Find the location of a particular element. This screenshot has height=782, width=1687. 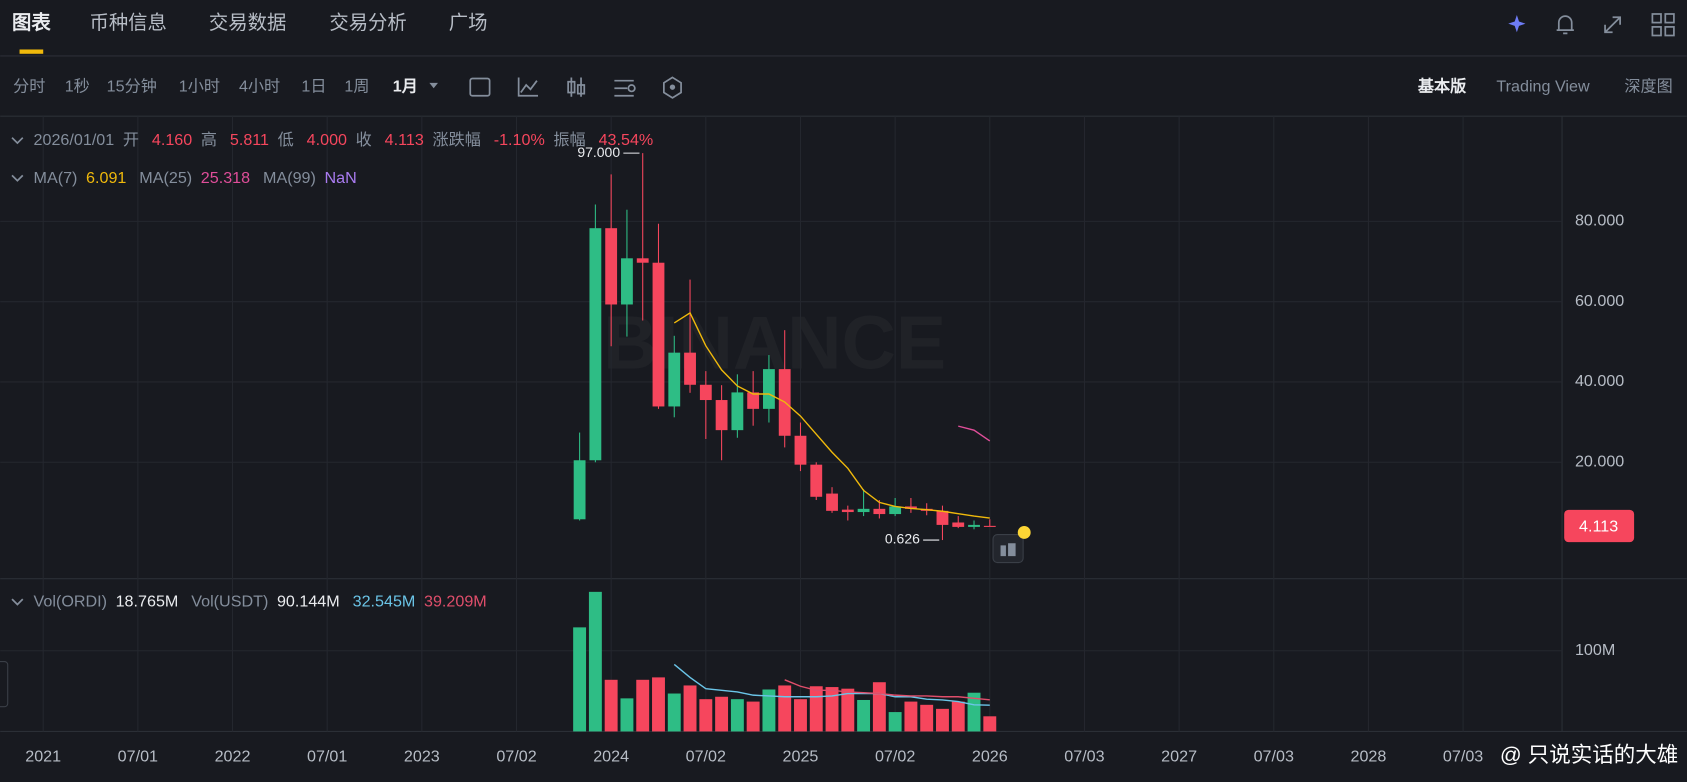

ma-line is located at coordinates (974, 433).